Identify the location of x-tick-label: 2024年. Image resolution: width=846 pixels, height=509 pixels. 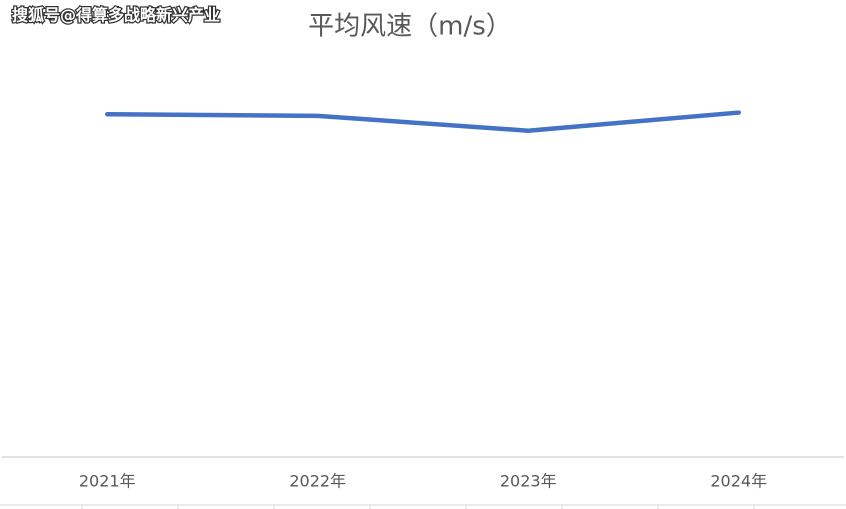
(738, 481).